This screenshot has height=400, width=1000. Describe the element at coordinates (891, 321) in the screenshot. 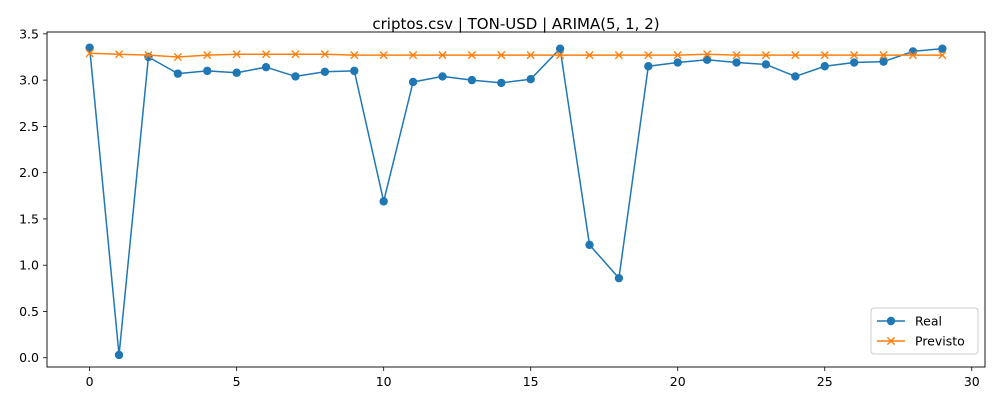

I see `legend-marker-real` at that location.